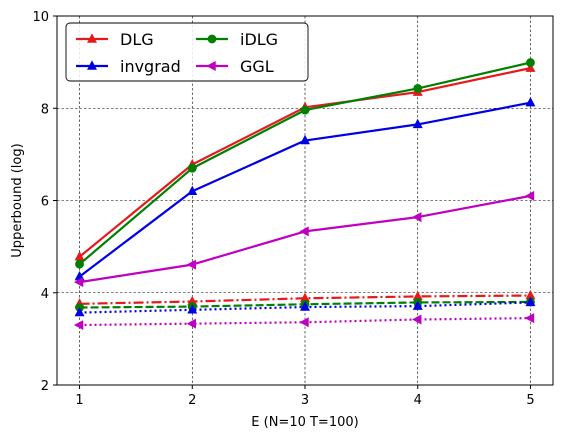  Describe the element at coordinates (237, 39) in the screenshot. I see `legend-item: iDLG` at that location.